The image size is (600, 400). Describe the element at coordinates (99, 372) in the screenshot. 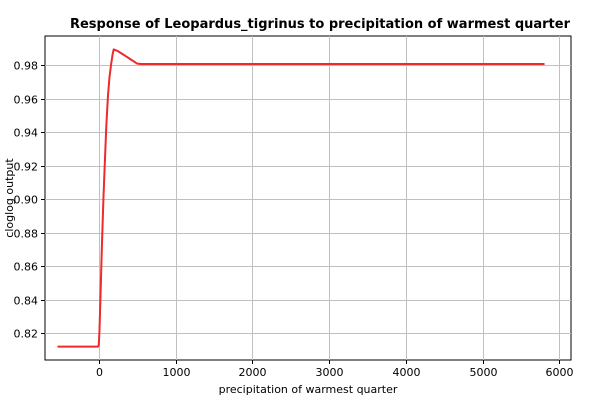

I see `x-tick-label: 0` at that location.